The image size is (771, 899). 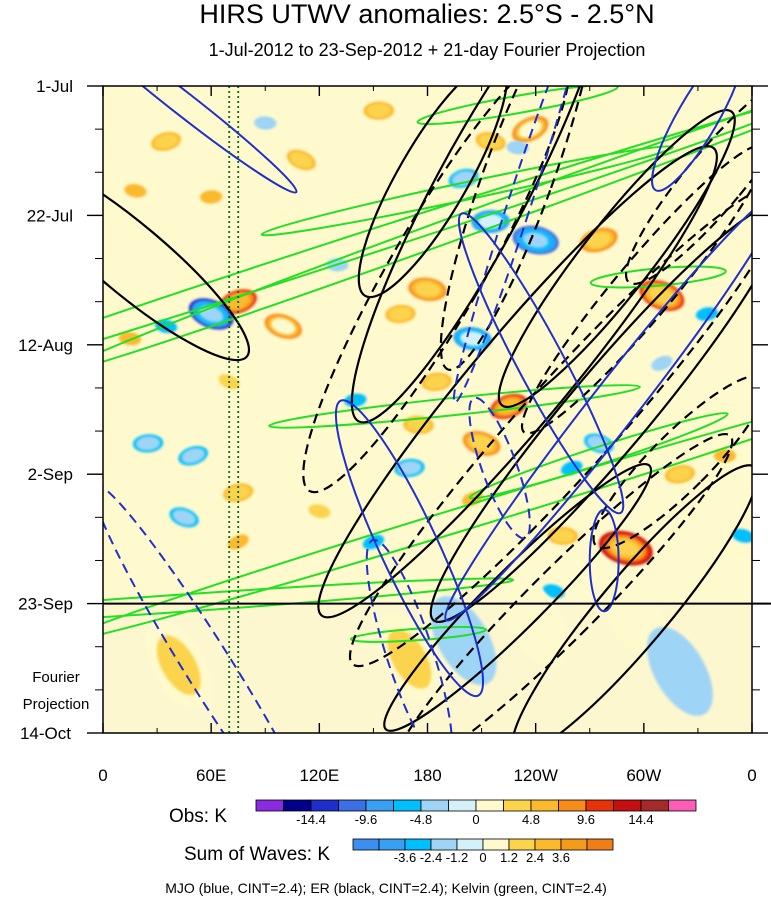 What do you see at coordinates (198, 816) in the screenshot?
I see `obs-colorbar-label: Obs: K` at bounding box center [198, 816].